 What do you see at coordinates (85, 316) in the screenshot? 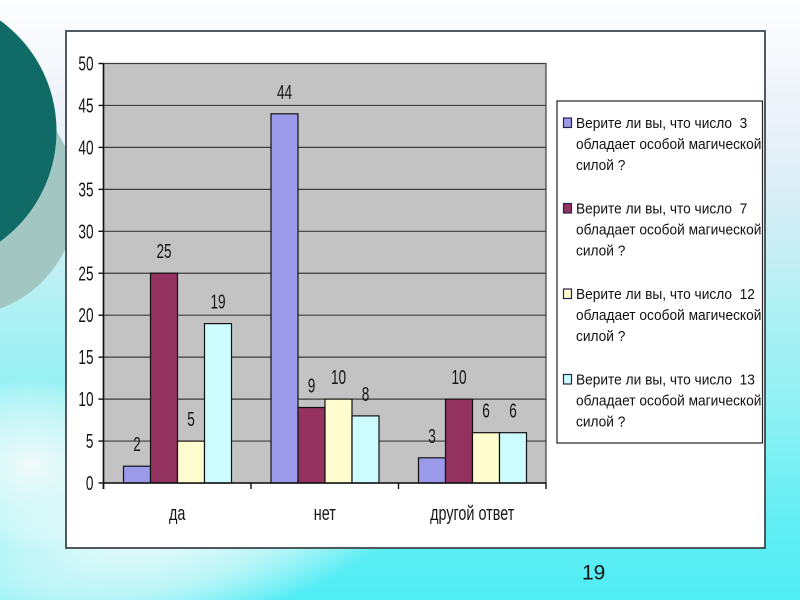
I see `svg-text: 20` at bounding box center [85, 316].